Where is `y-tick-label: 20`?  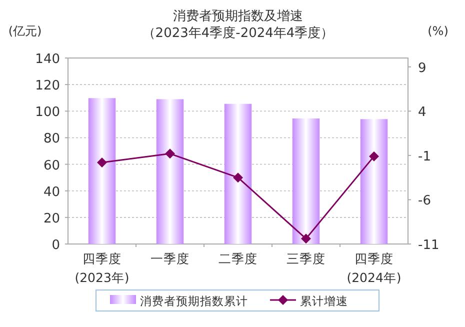 y-tick-label: 20 is located at coordinates (51, 218).